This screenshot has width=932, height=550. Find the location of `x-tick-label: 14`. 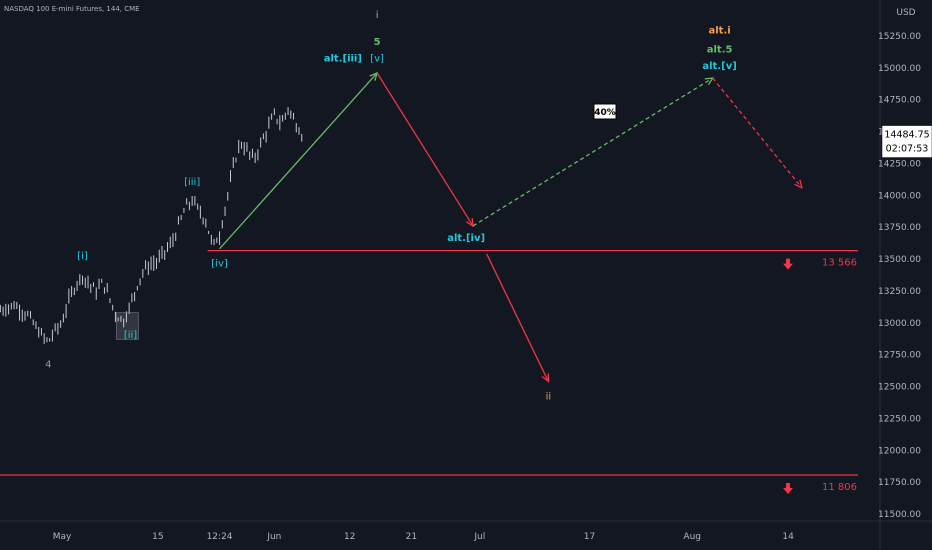

x-tick-label: 14 is located at coordinates (788, 537).